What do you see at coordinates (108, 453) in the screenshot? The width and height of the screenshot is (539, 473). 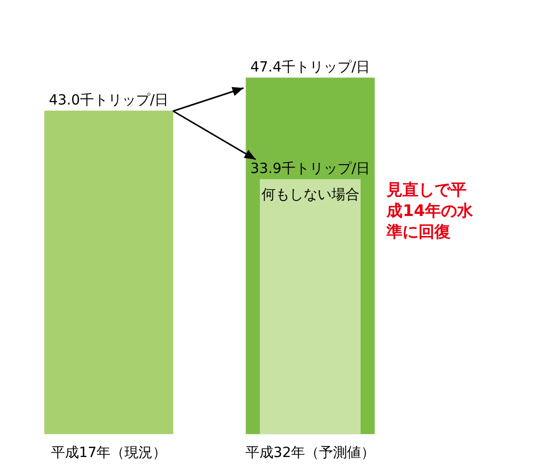 I see `x-tick-label: 平成17年（現況）` at bounding box center [108, 453].